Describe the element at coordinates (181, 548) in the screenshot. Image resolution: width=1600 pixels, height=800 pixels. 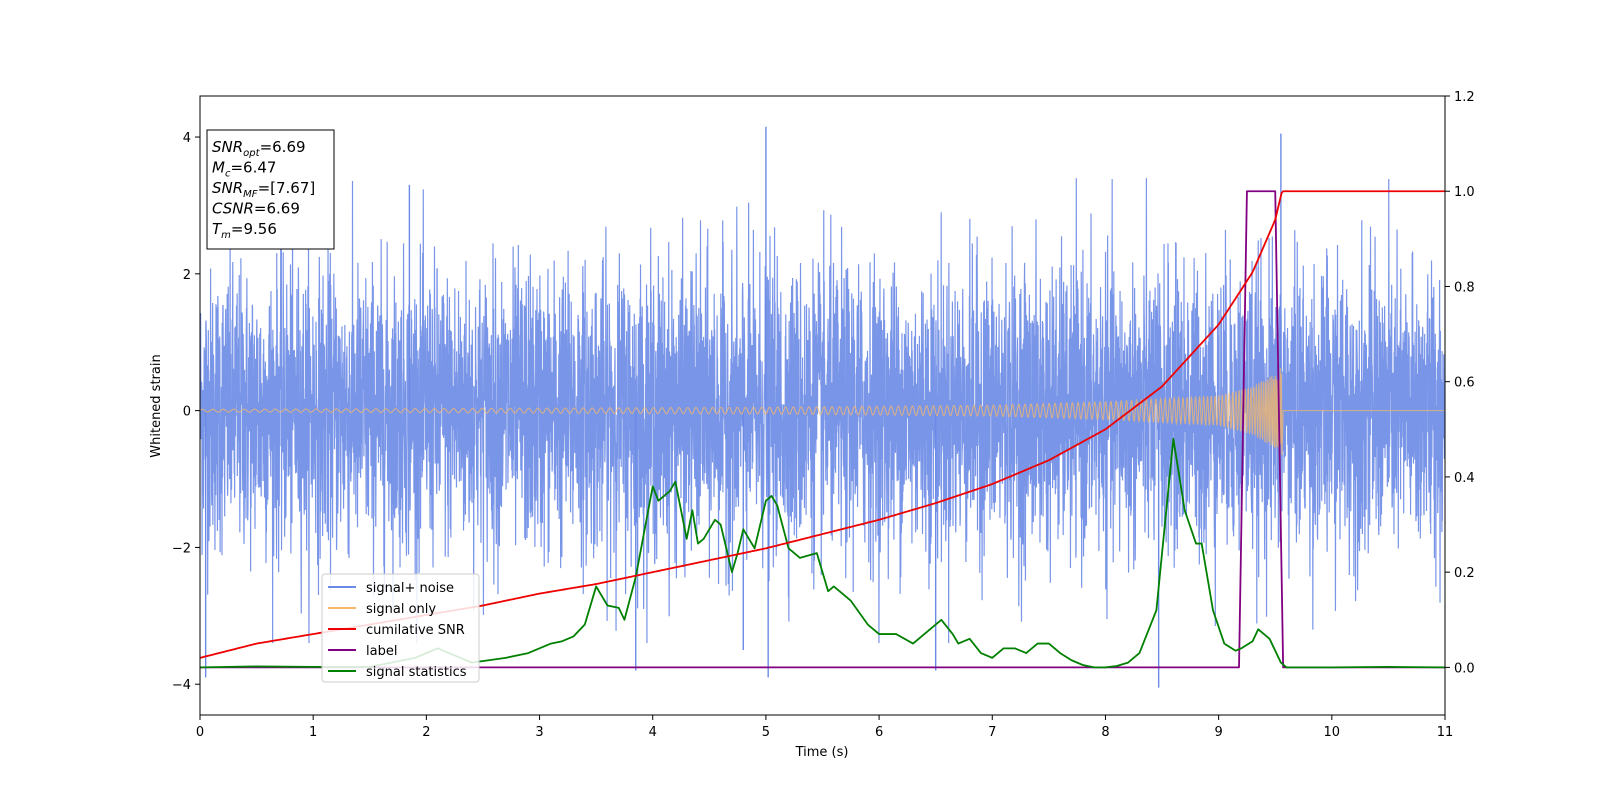
I see `y-tick-label: −2` at that location.